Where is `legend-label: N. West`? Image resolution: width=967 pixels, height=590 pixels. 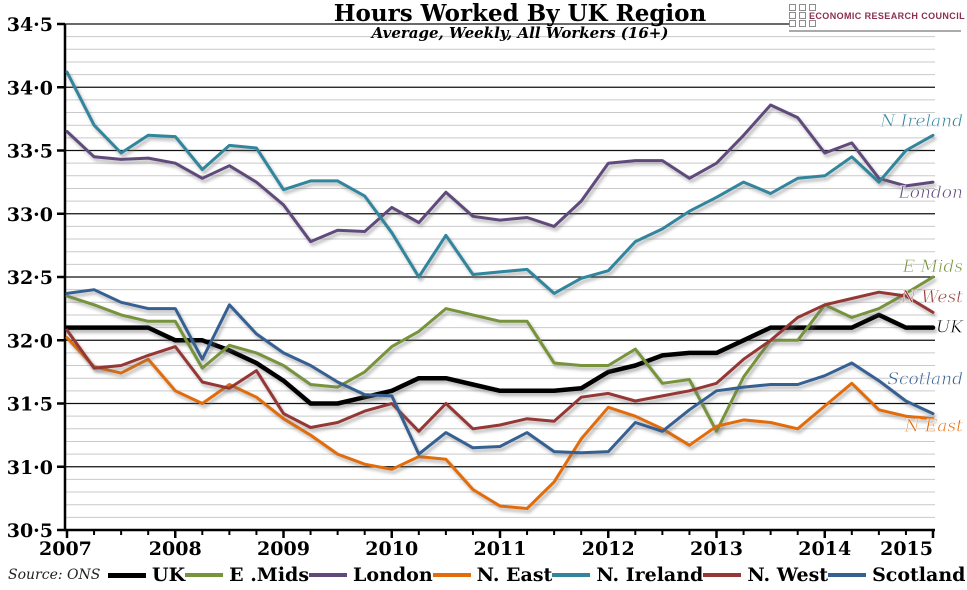
legend-label: N. West is located at coordinates (788, 575).